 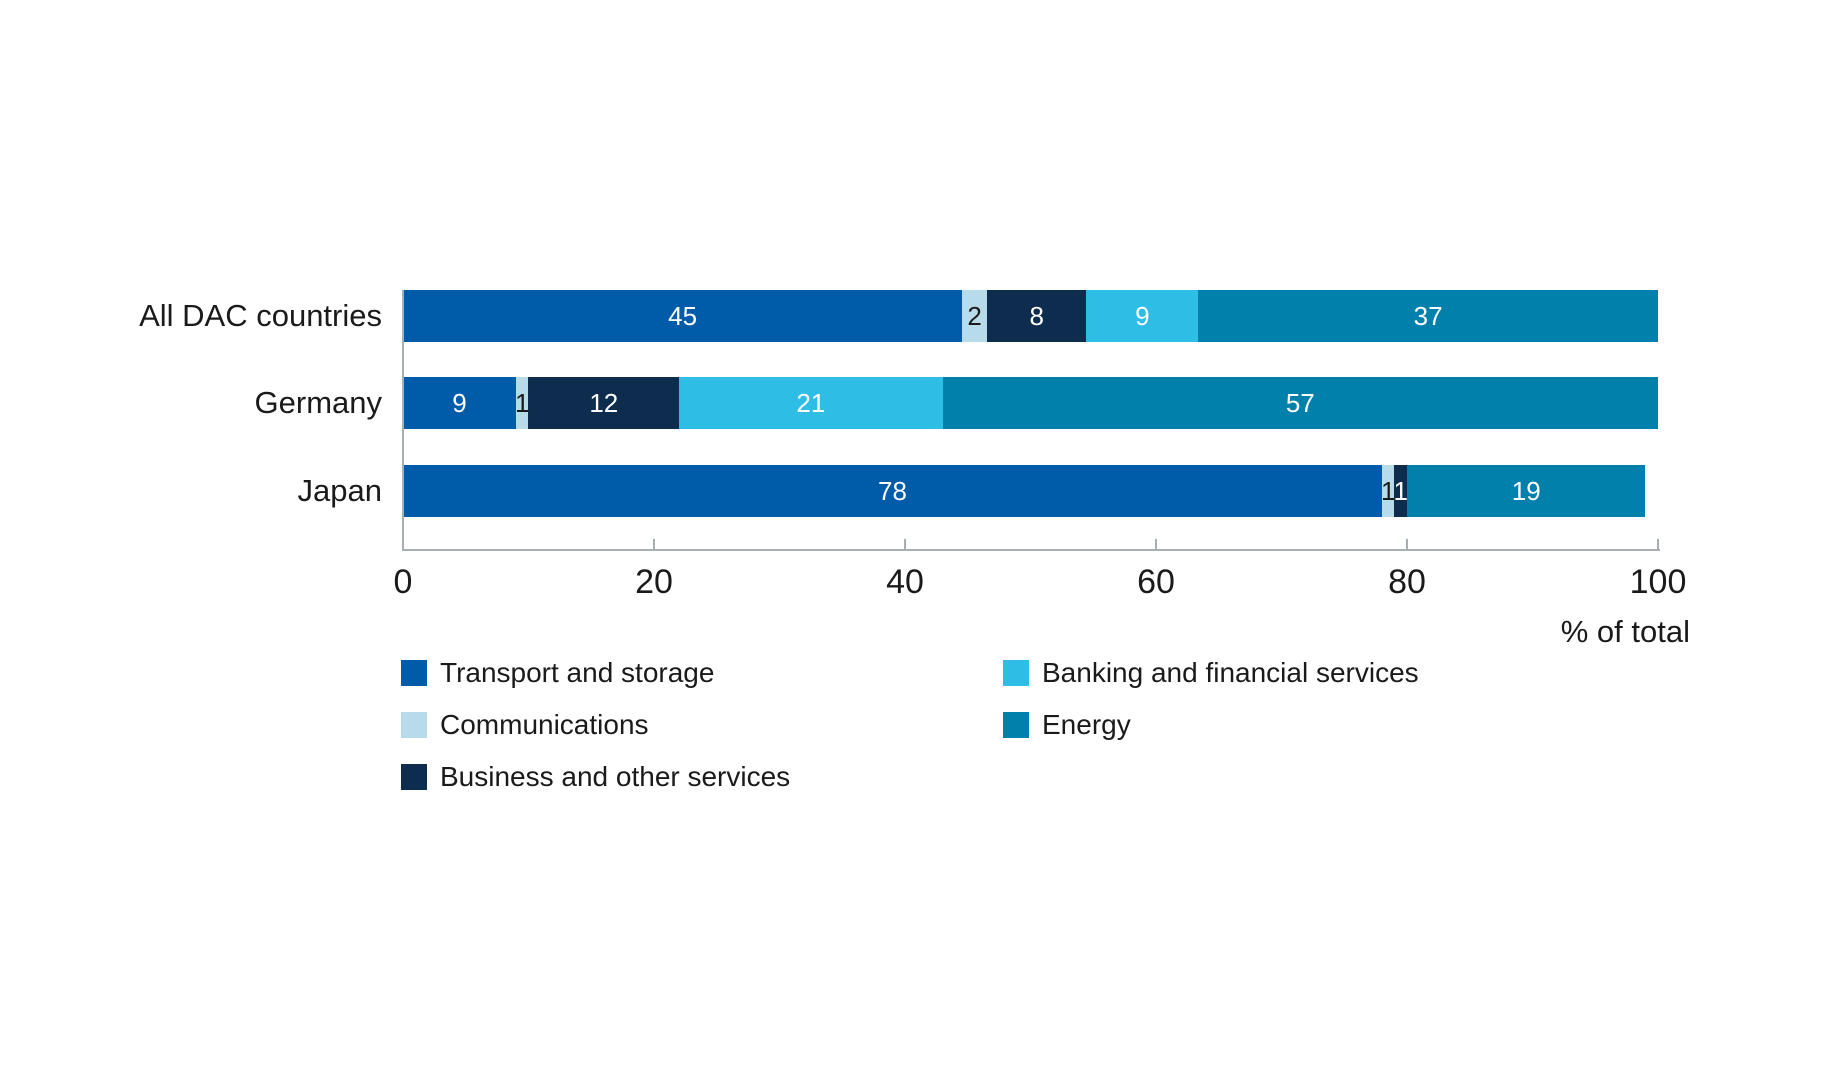 What do you see at coordinates (1156, 582) in the screenshot?
I see `axis-tick-label: 60` at bounding box center [1156, 582].